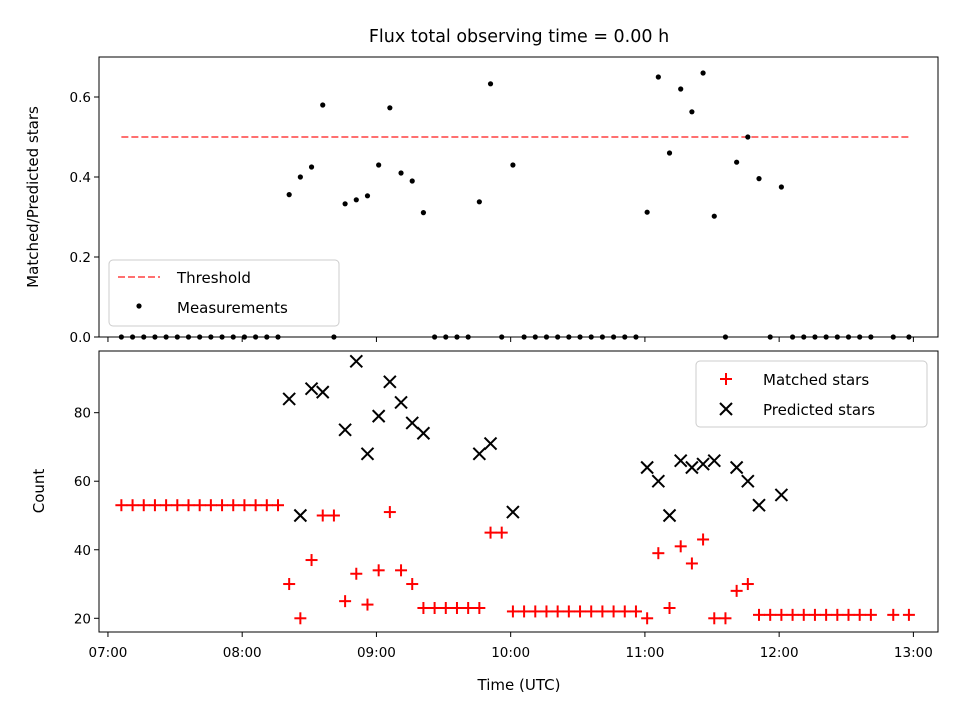 The width and height of the screenshot is (960, 720). Describe the element at coordinates (726, 379) in the screenshot. I see `legend-matched-swatch` at that location.